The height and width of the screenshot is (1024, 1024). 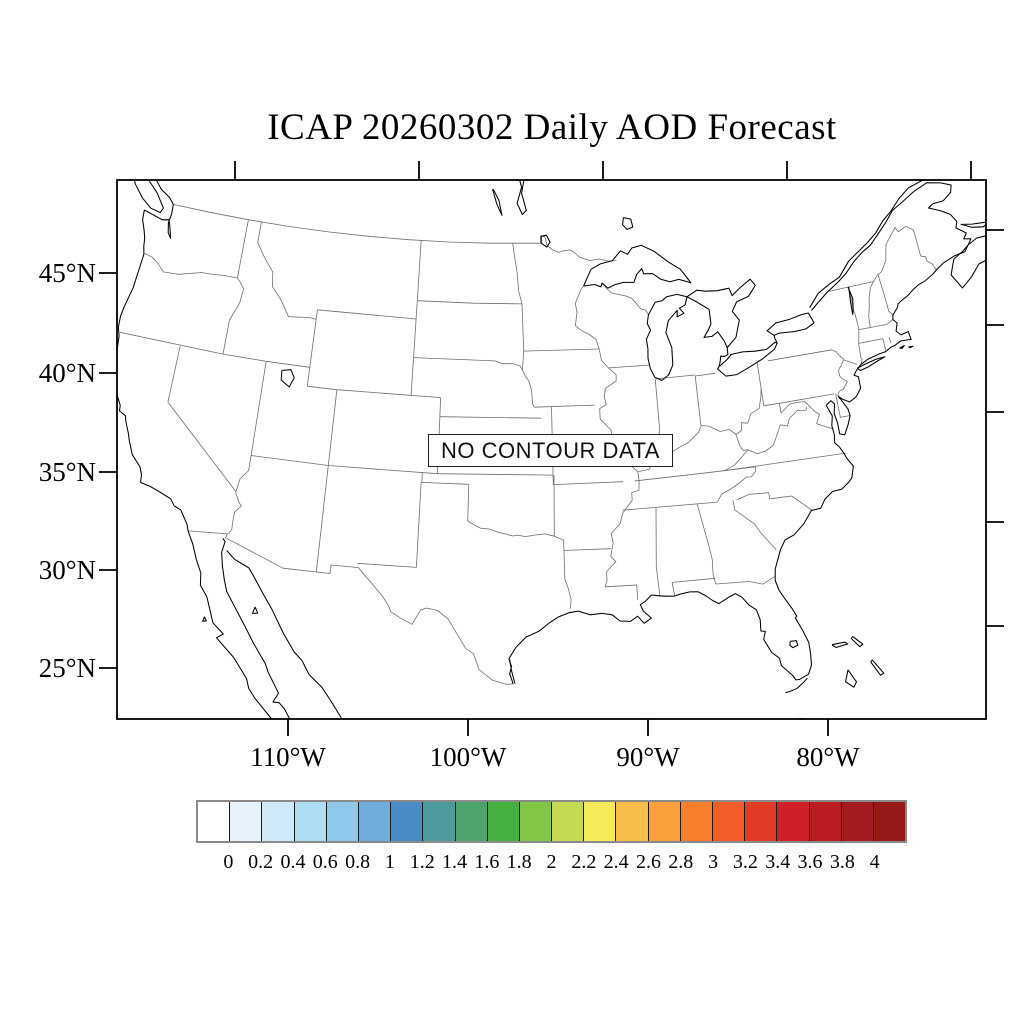 I want to click on lat-tick-label: 40°N, so click(x=67, y=373).